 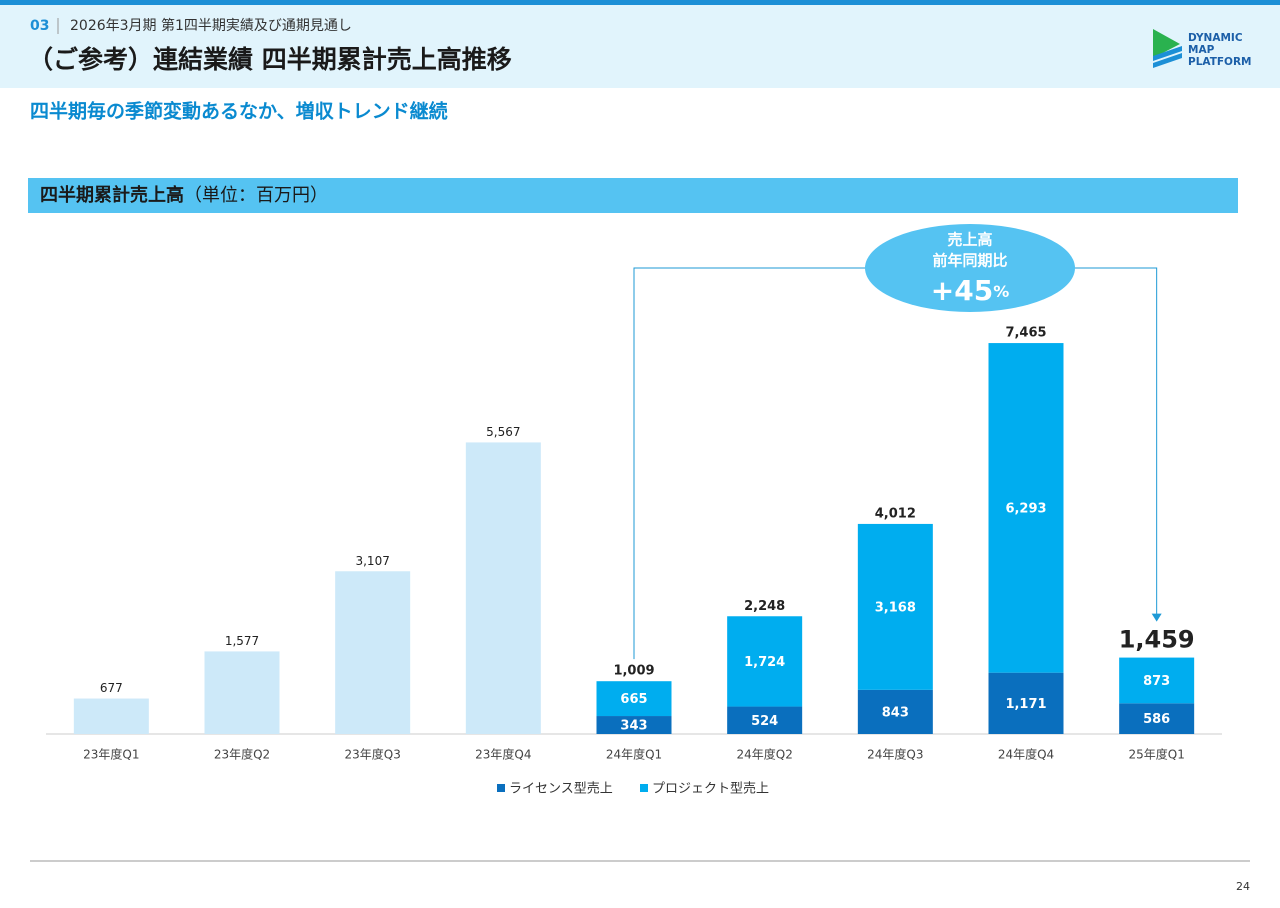 I want to click on segment-label: 6,293, so click(x=1025, y=508).